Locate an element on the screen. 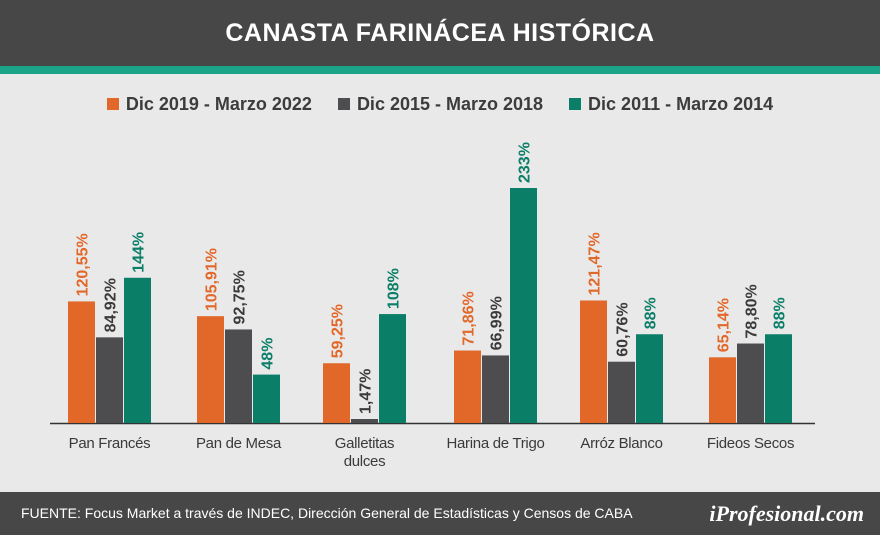 The width and height of the screenshot is (880, 535). data-label: 78,80% is located at coordinates (752, 311).